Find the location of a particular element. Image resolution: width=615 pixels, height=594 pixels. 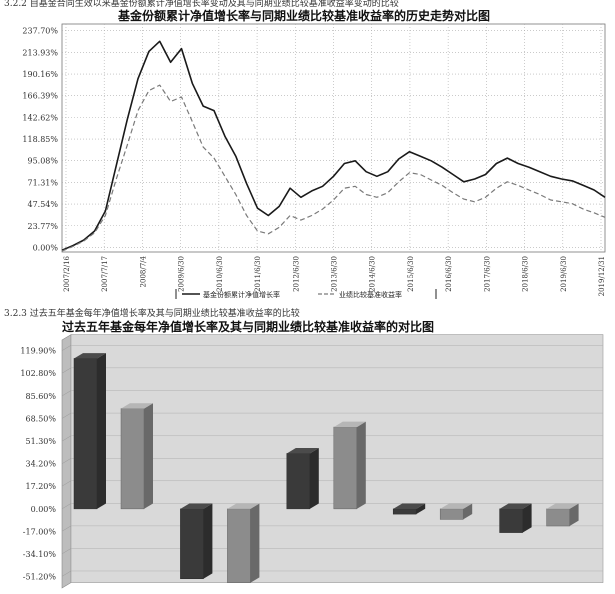

bar-side-wall is located at coordinates (66, 461).